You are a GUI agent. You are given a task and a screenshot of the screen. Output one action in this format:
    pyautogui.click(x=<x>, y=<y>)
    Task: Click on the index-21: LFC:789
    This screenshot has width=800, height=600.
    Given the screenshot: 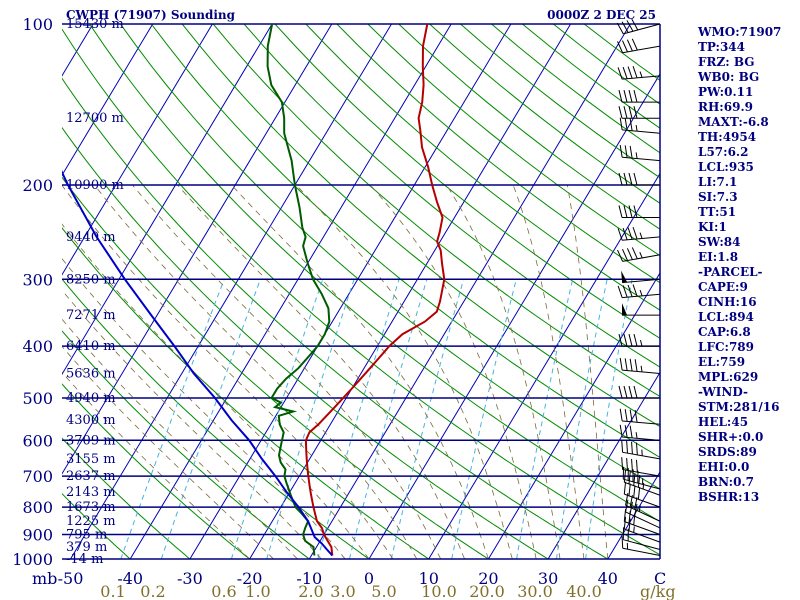 What is the action you would take?
    pyautogui.click(x=726, y=347)
    